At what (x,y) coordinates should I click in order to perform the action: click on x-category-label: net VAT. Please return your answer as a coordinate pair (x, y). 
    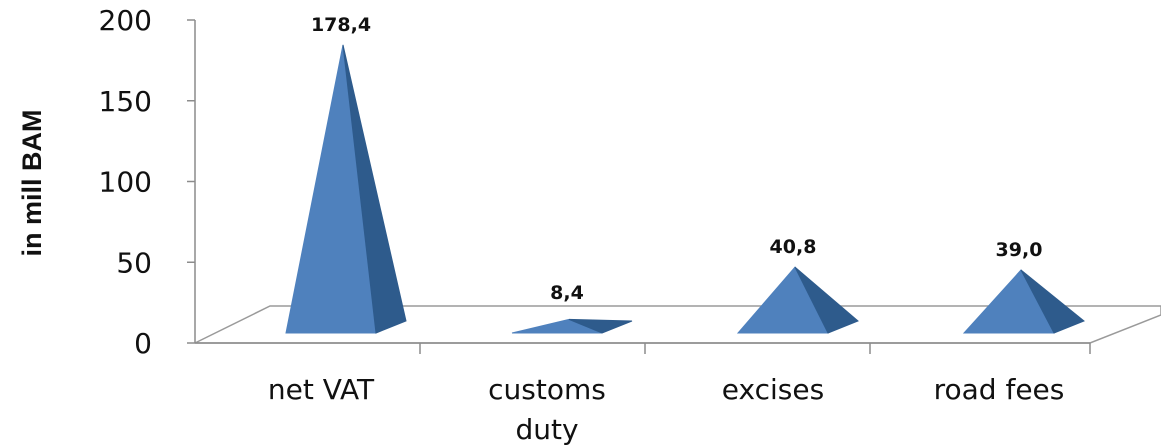
    Looking at the image, I should click on (321, 389).